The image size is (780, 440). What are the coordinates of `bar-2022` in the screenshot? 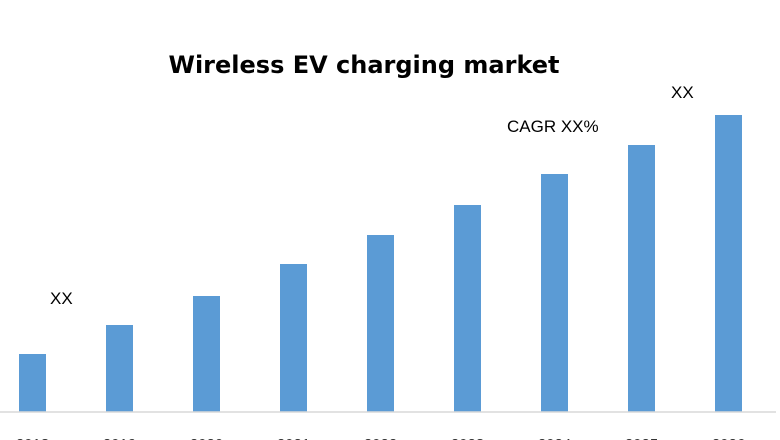 It's located at (380, 323).